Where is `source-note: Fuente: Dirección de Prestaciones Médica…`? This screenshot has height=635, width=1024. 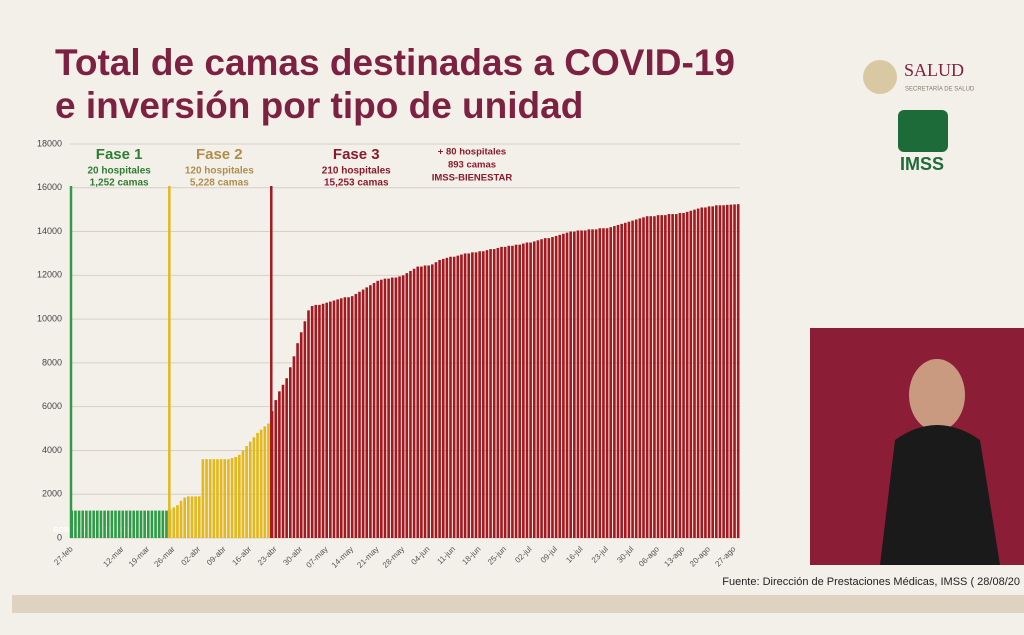
source-note: Fuente: Dirección de Prestaciones Médica… is located at coordinates (871, 582).